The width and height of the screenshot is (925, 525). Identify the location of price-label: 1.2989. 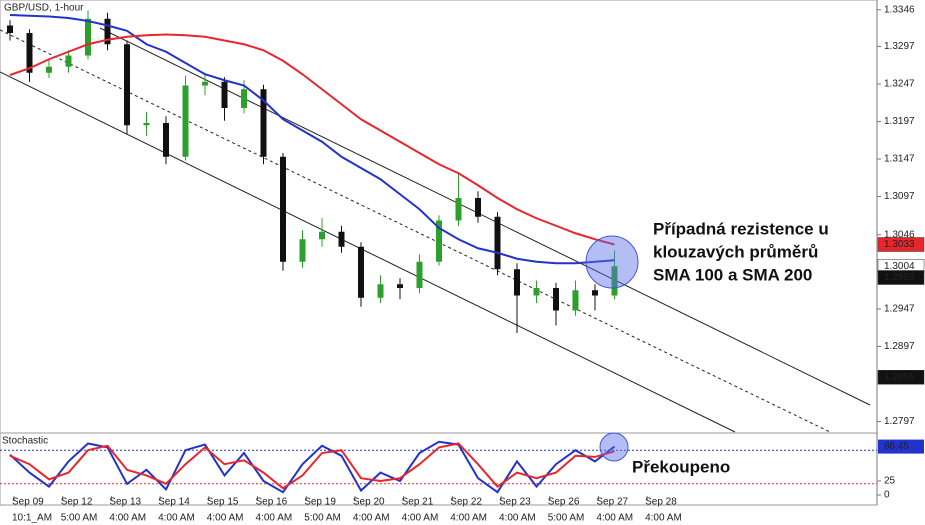
(899, 277).